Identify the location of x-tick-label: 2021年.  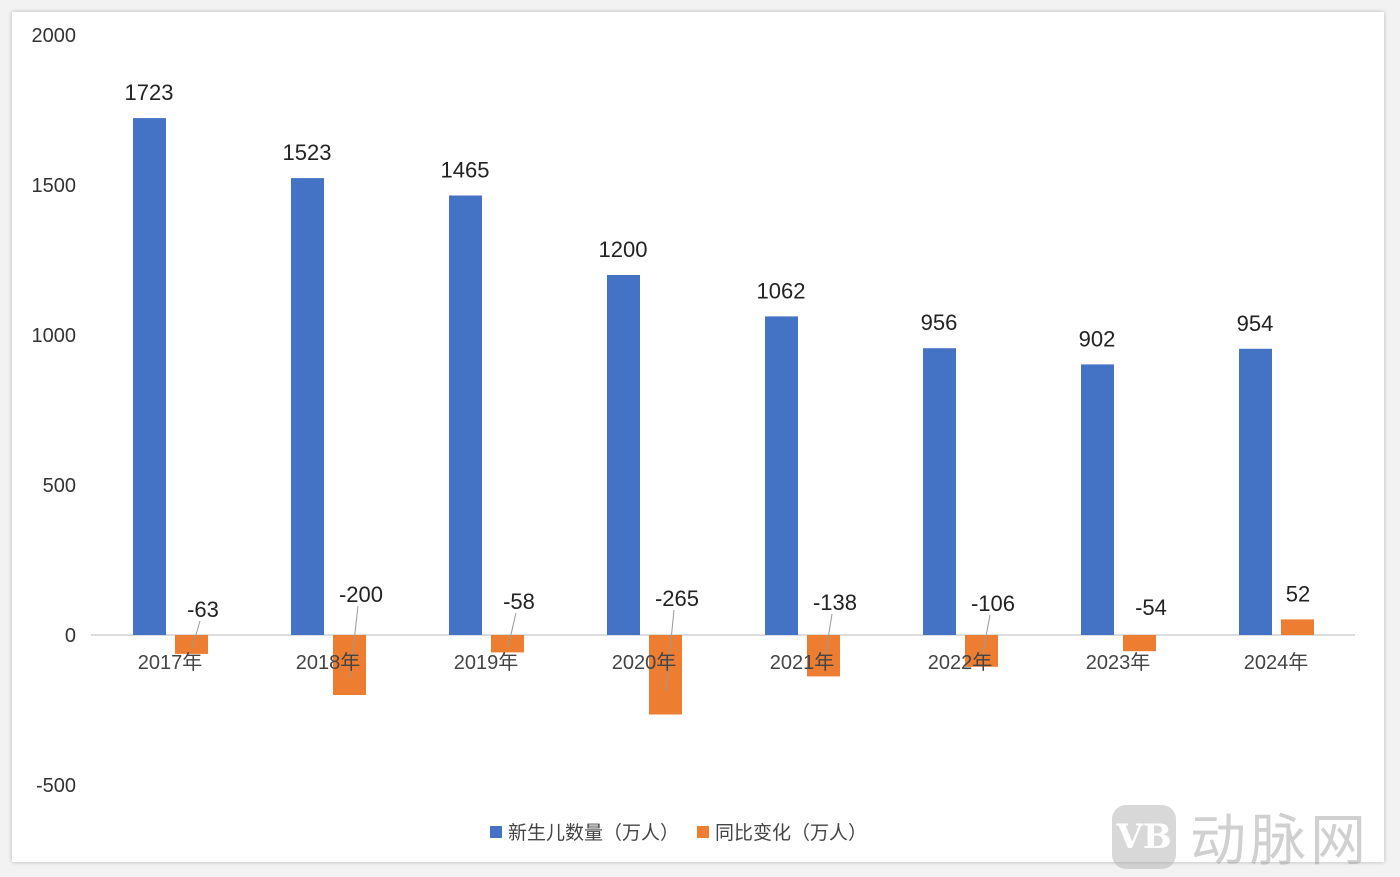
(802, 662).